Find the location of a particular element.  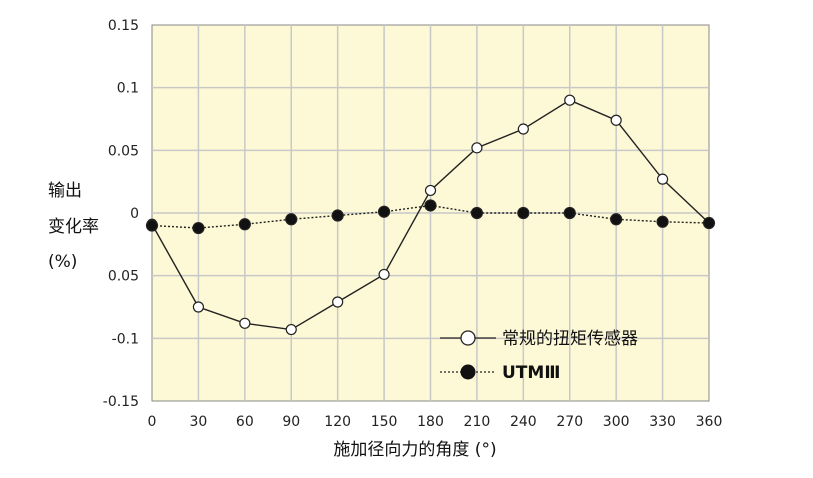

x-axis-title: 施加径向力的角度 (°) is located at coordinates (414, 450).